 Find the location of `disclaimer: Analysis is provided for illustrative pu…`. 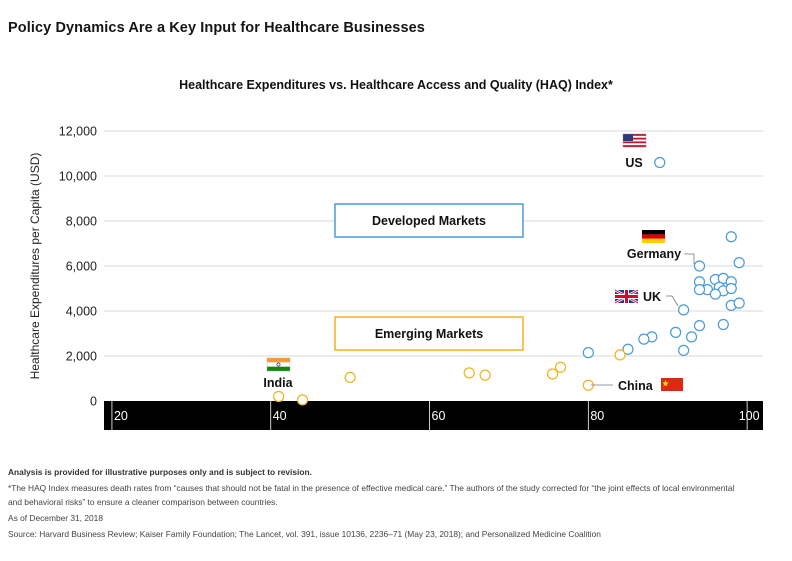

disclaimer: Analysis is provided for illustrative pu… is located at coordinates (160, 472).